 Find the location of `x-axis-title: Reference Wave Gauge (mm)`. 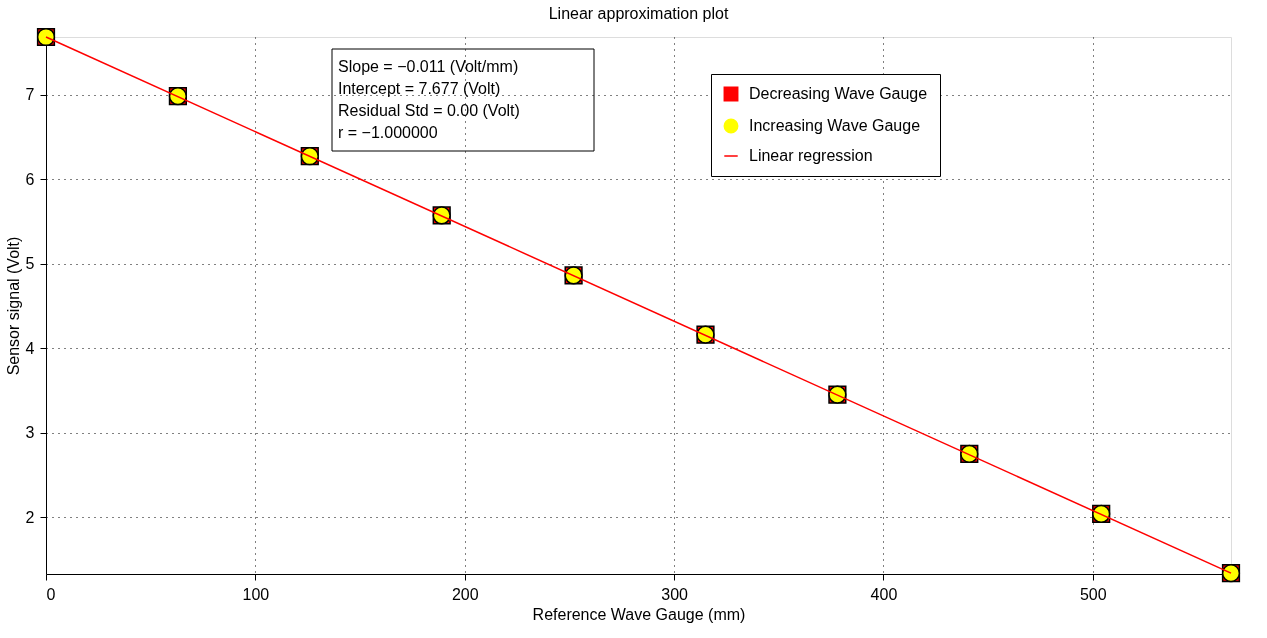

x-axis-title: Reference Wave Gauge (mm) is located at coordinates (639, 614).